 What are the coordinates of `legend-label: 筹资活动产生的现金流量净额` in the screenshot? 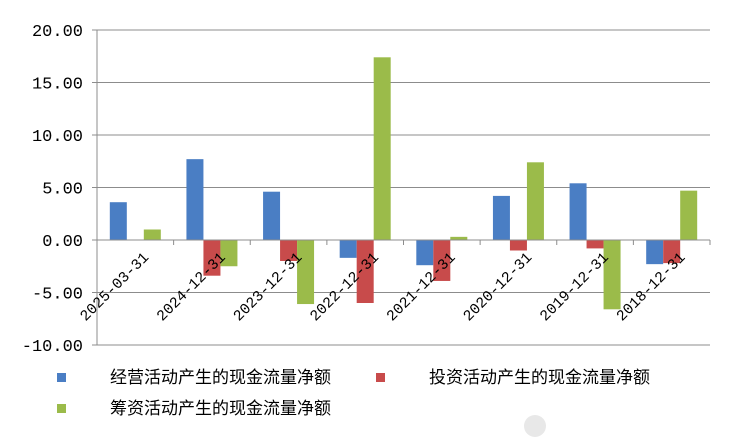 It's located at (220, 409).